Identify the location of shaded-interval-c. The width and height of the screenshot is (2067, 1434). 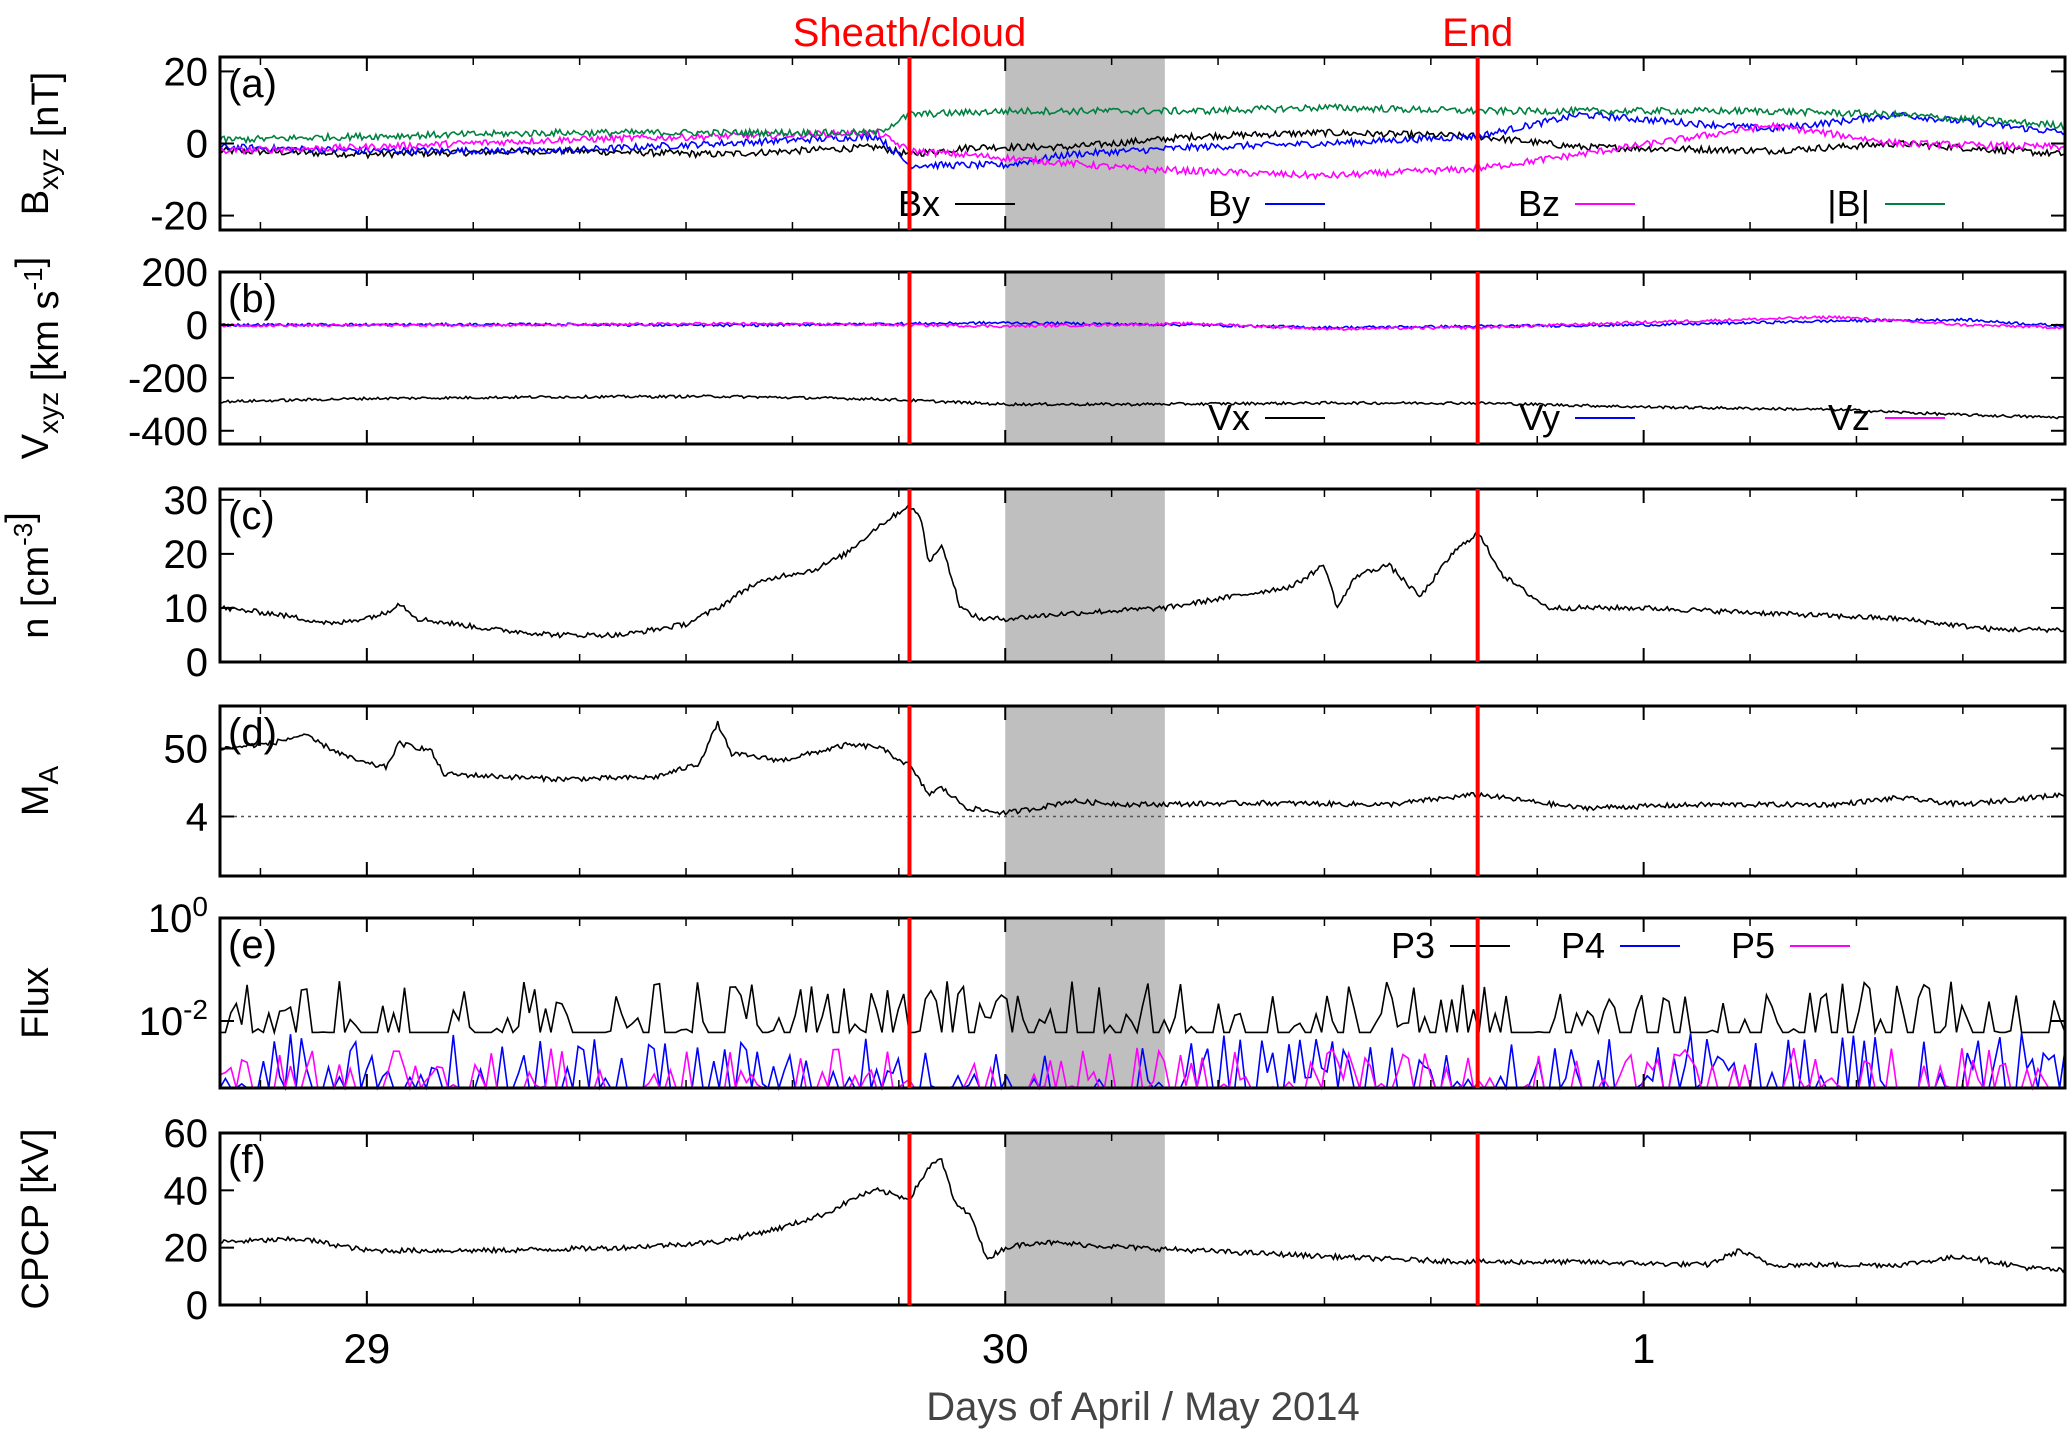
(1085, 575).